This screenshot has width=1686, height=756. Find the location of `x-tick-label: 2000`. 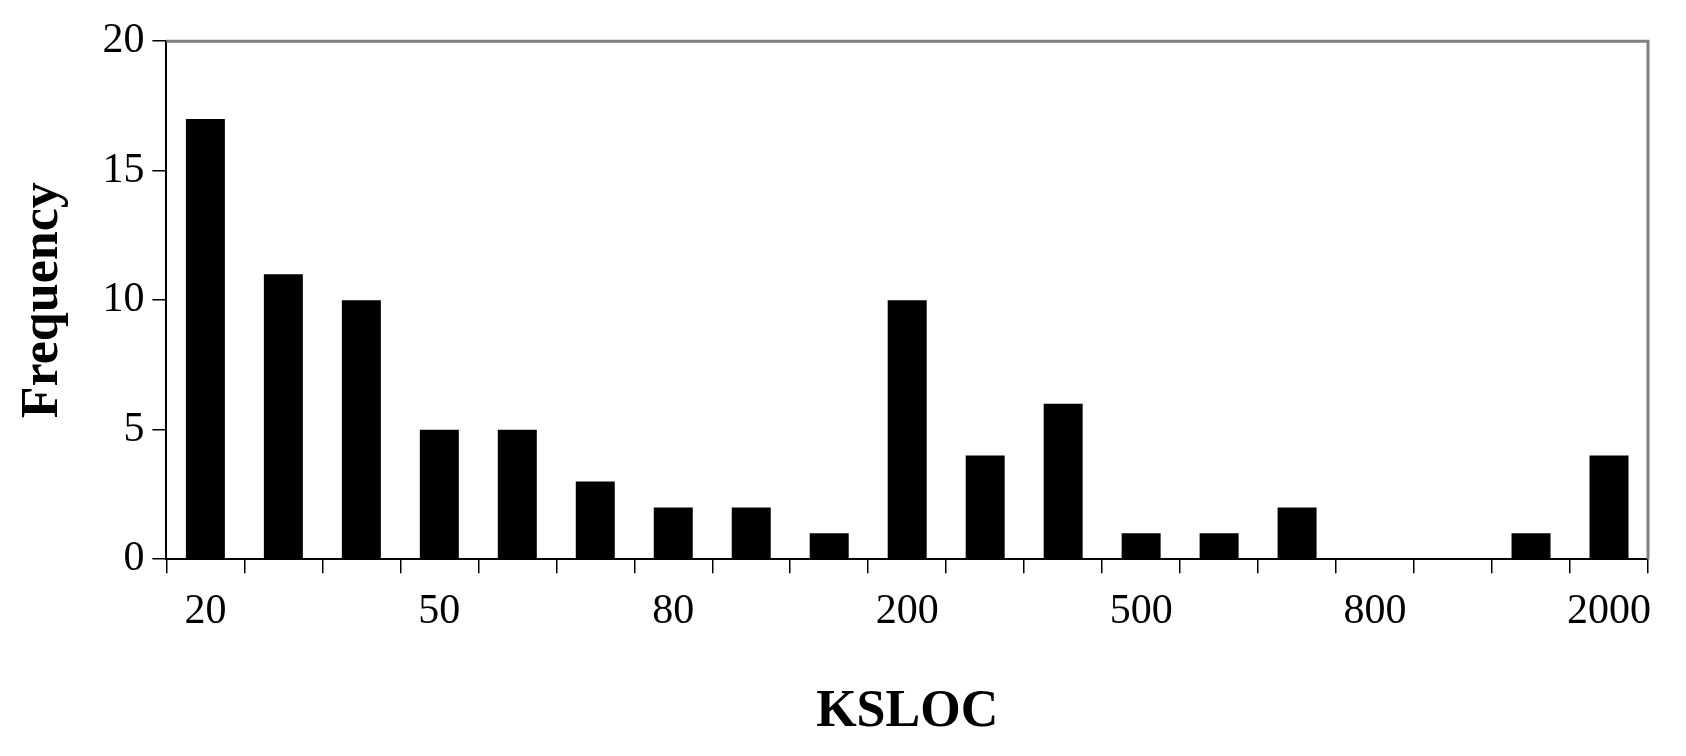

x-tick-label: 2000 is located at coordinates (1609, 609).